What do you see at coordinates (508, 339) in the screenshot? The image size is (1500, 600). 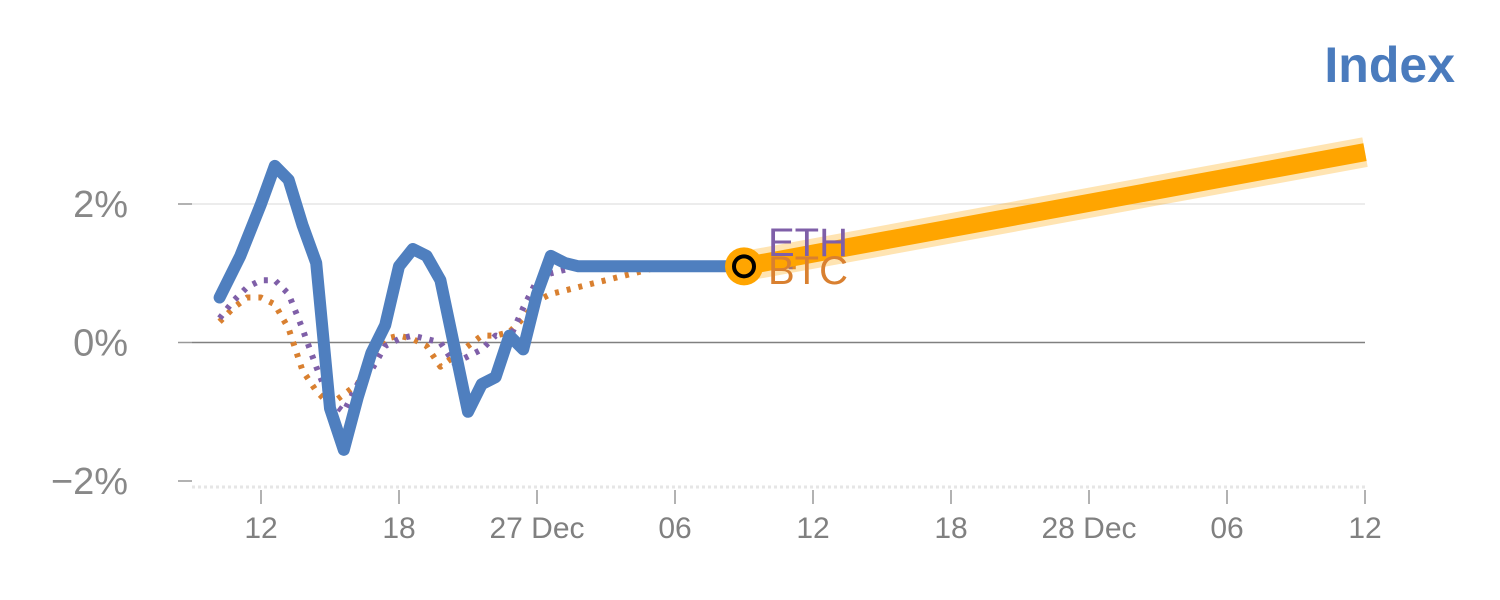 I see `series-line-eth` at bounding box center [508, 339].